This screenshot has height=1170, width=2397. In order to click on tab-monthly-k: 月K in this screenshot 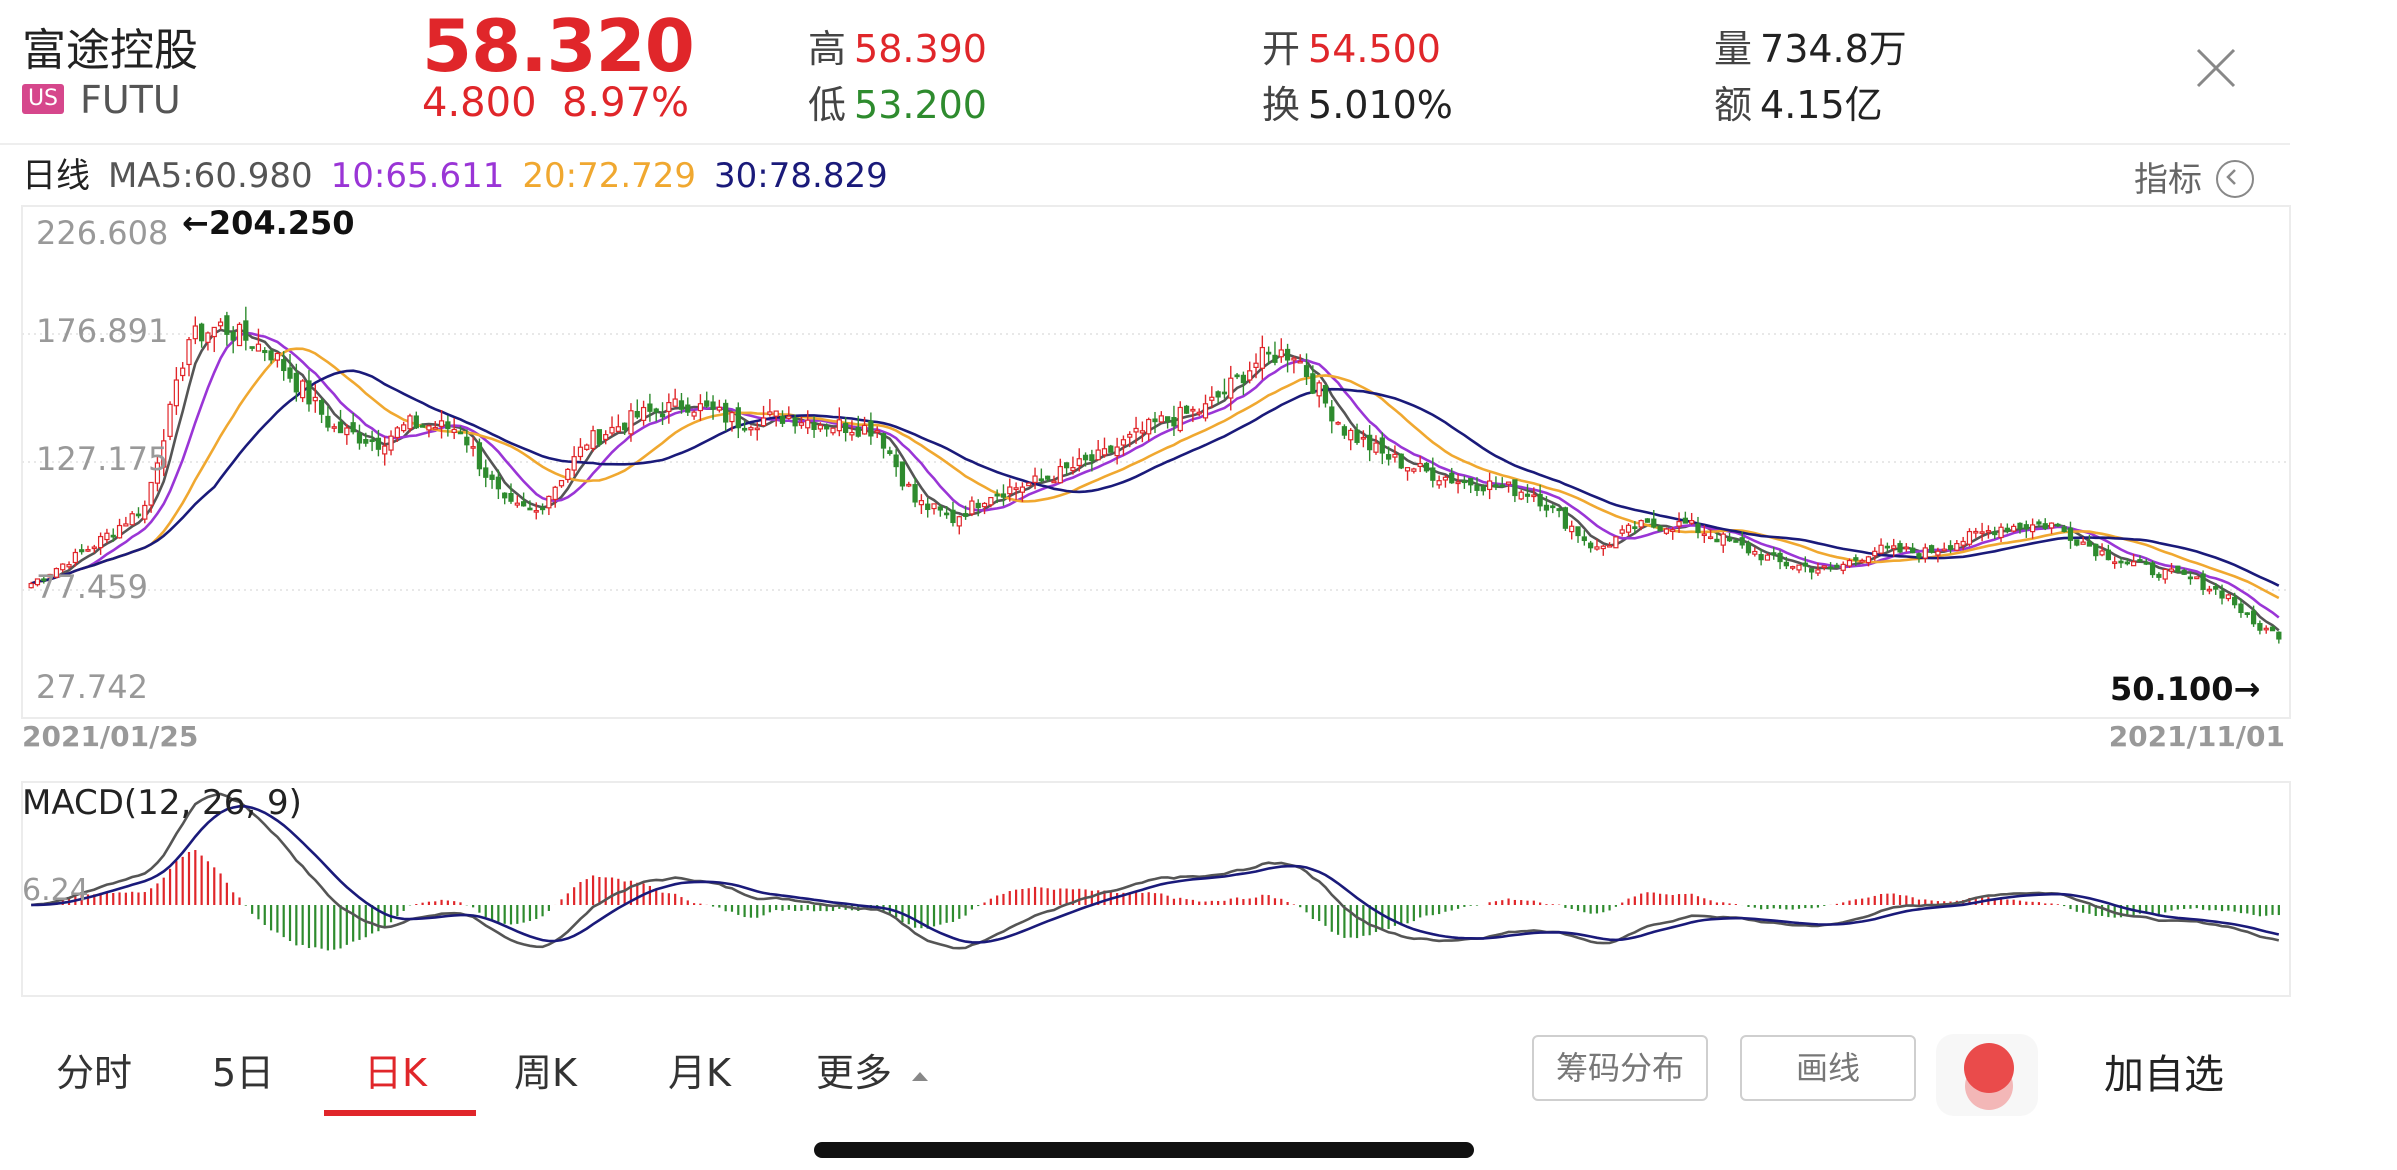, I will do `click(699, 1073)`.